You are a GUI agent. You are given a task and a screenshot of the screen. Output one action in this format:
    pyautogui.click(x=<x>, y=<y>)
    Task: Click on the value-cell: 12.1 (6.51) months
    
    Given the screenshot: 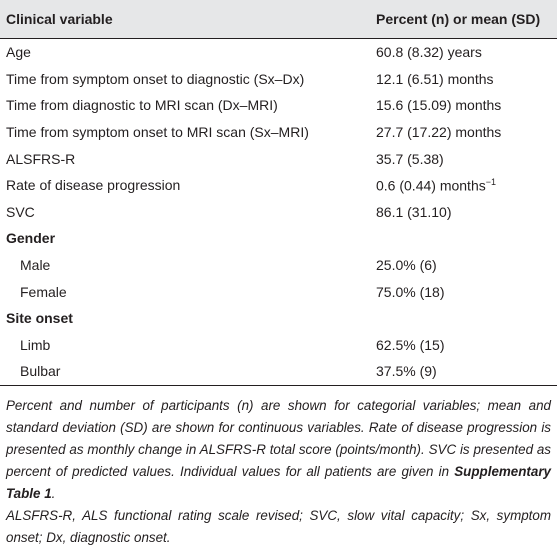 What is the action you would take?
    pyautogui.click(x=463, y=79)
    